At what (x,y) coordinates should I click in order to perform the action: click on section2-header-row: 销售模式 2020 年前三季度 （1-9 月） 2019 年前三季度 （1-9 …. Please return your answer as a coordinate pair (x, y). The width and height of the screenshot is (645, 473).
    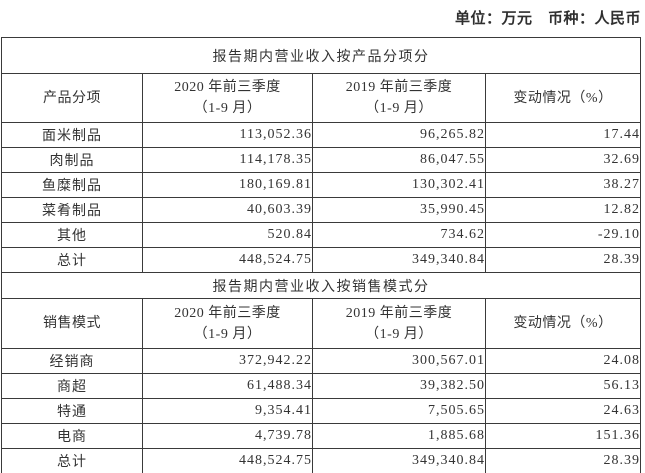
    Looking at the image, I should click on (321, 323).